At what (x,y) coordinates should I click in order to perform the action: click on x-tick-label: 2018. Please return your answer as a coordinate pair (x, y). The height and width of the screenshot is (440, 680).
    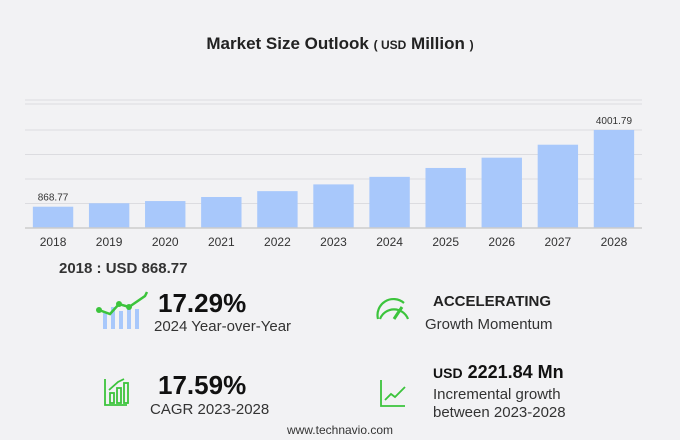
    Looking at the image, I should click on (53, 242).